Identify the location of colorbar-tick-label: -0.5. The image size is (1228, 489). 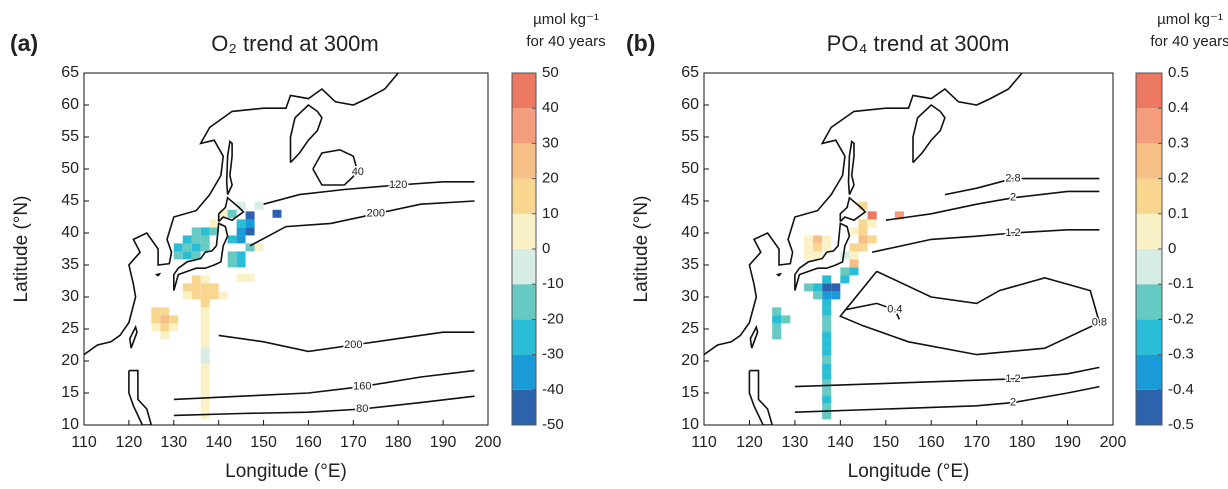
(1181, 424).